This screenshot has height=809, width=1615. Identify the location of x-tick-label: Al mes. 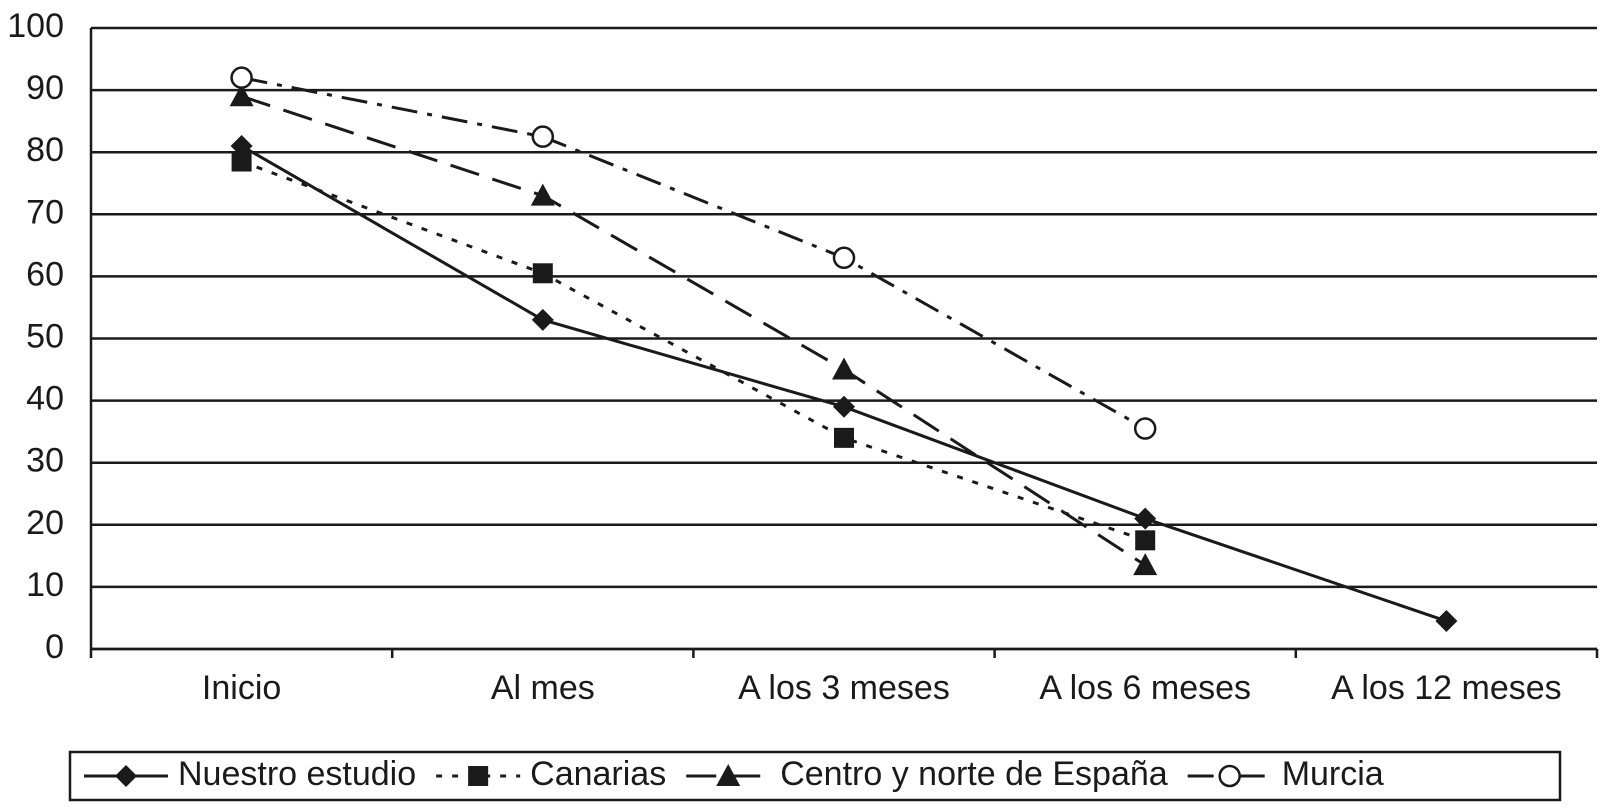
(543, 688).